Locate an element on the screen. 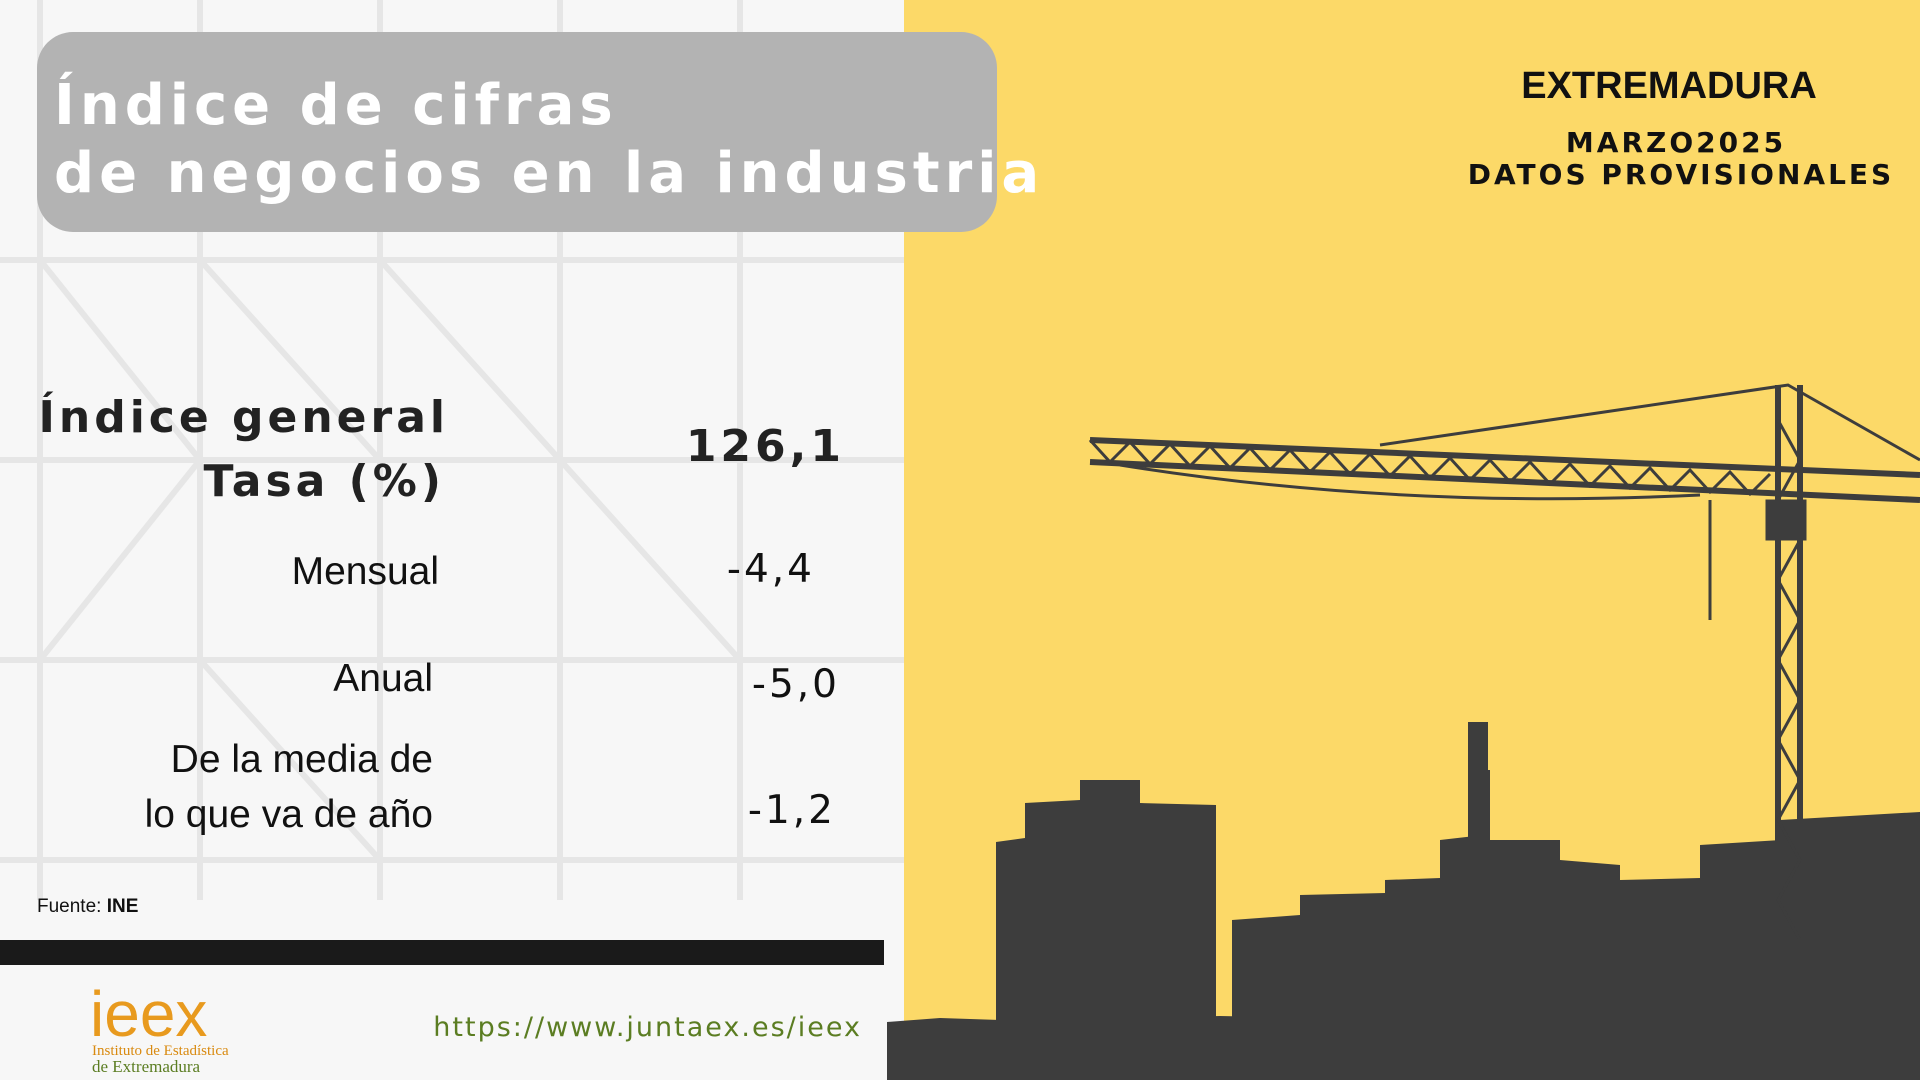 This screenshot has height=1080, width=1920. row-value: -1,2 is located at coordinates (792, 810).